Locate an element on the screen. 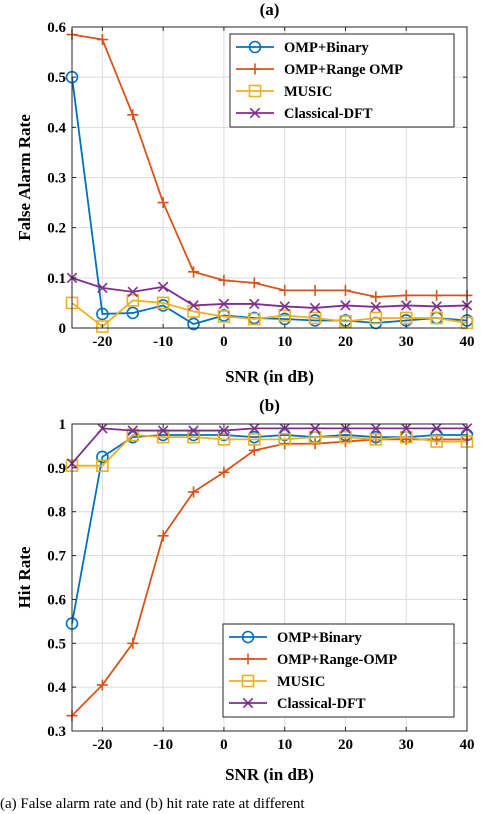 This screenshot has width=488, height=814. x-tick-label: -20 is located at coordinates (102, 342).